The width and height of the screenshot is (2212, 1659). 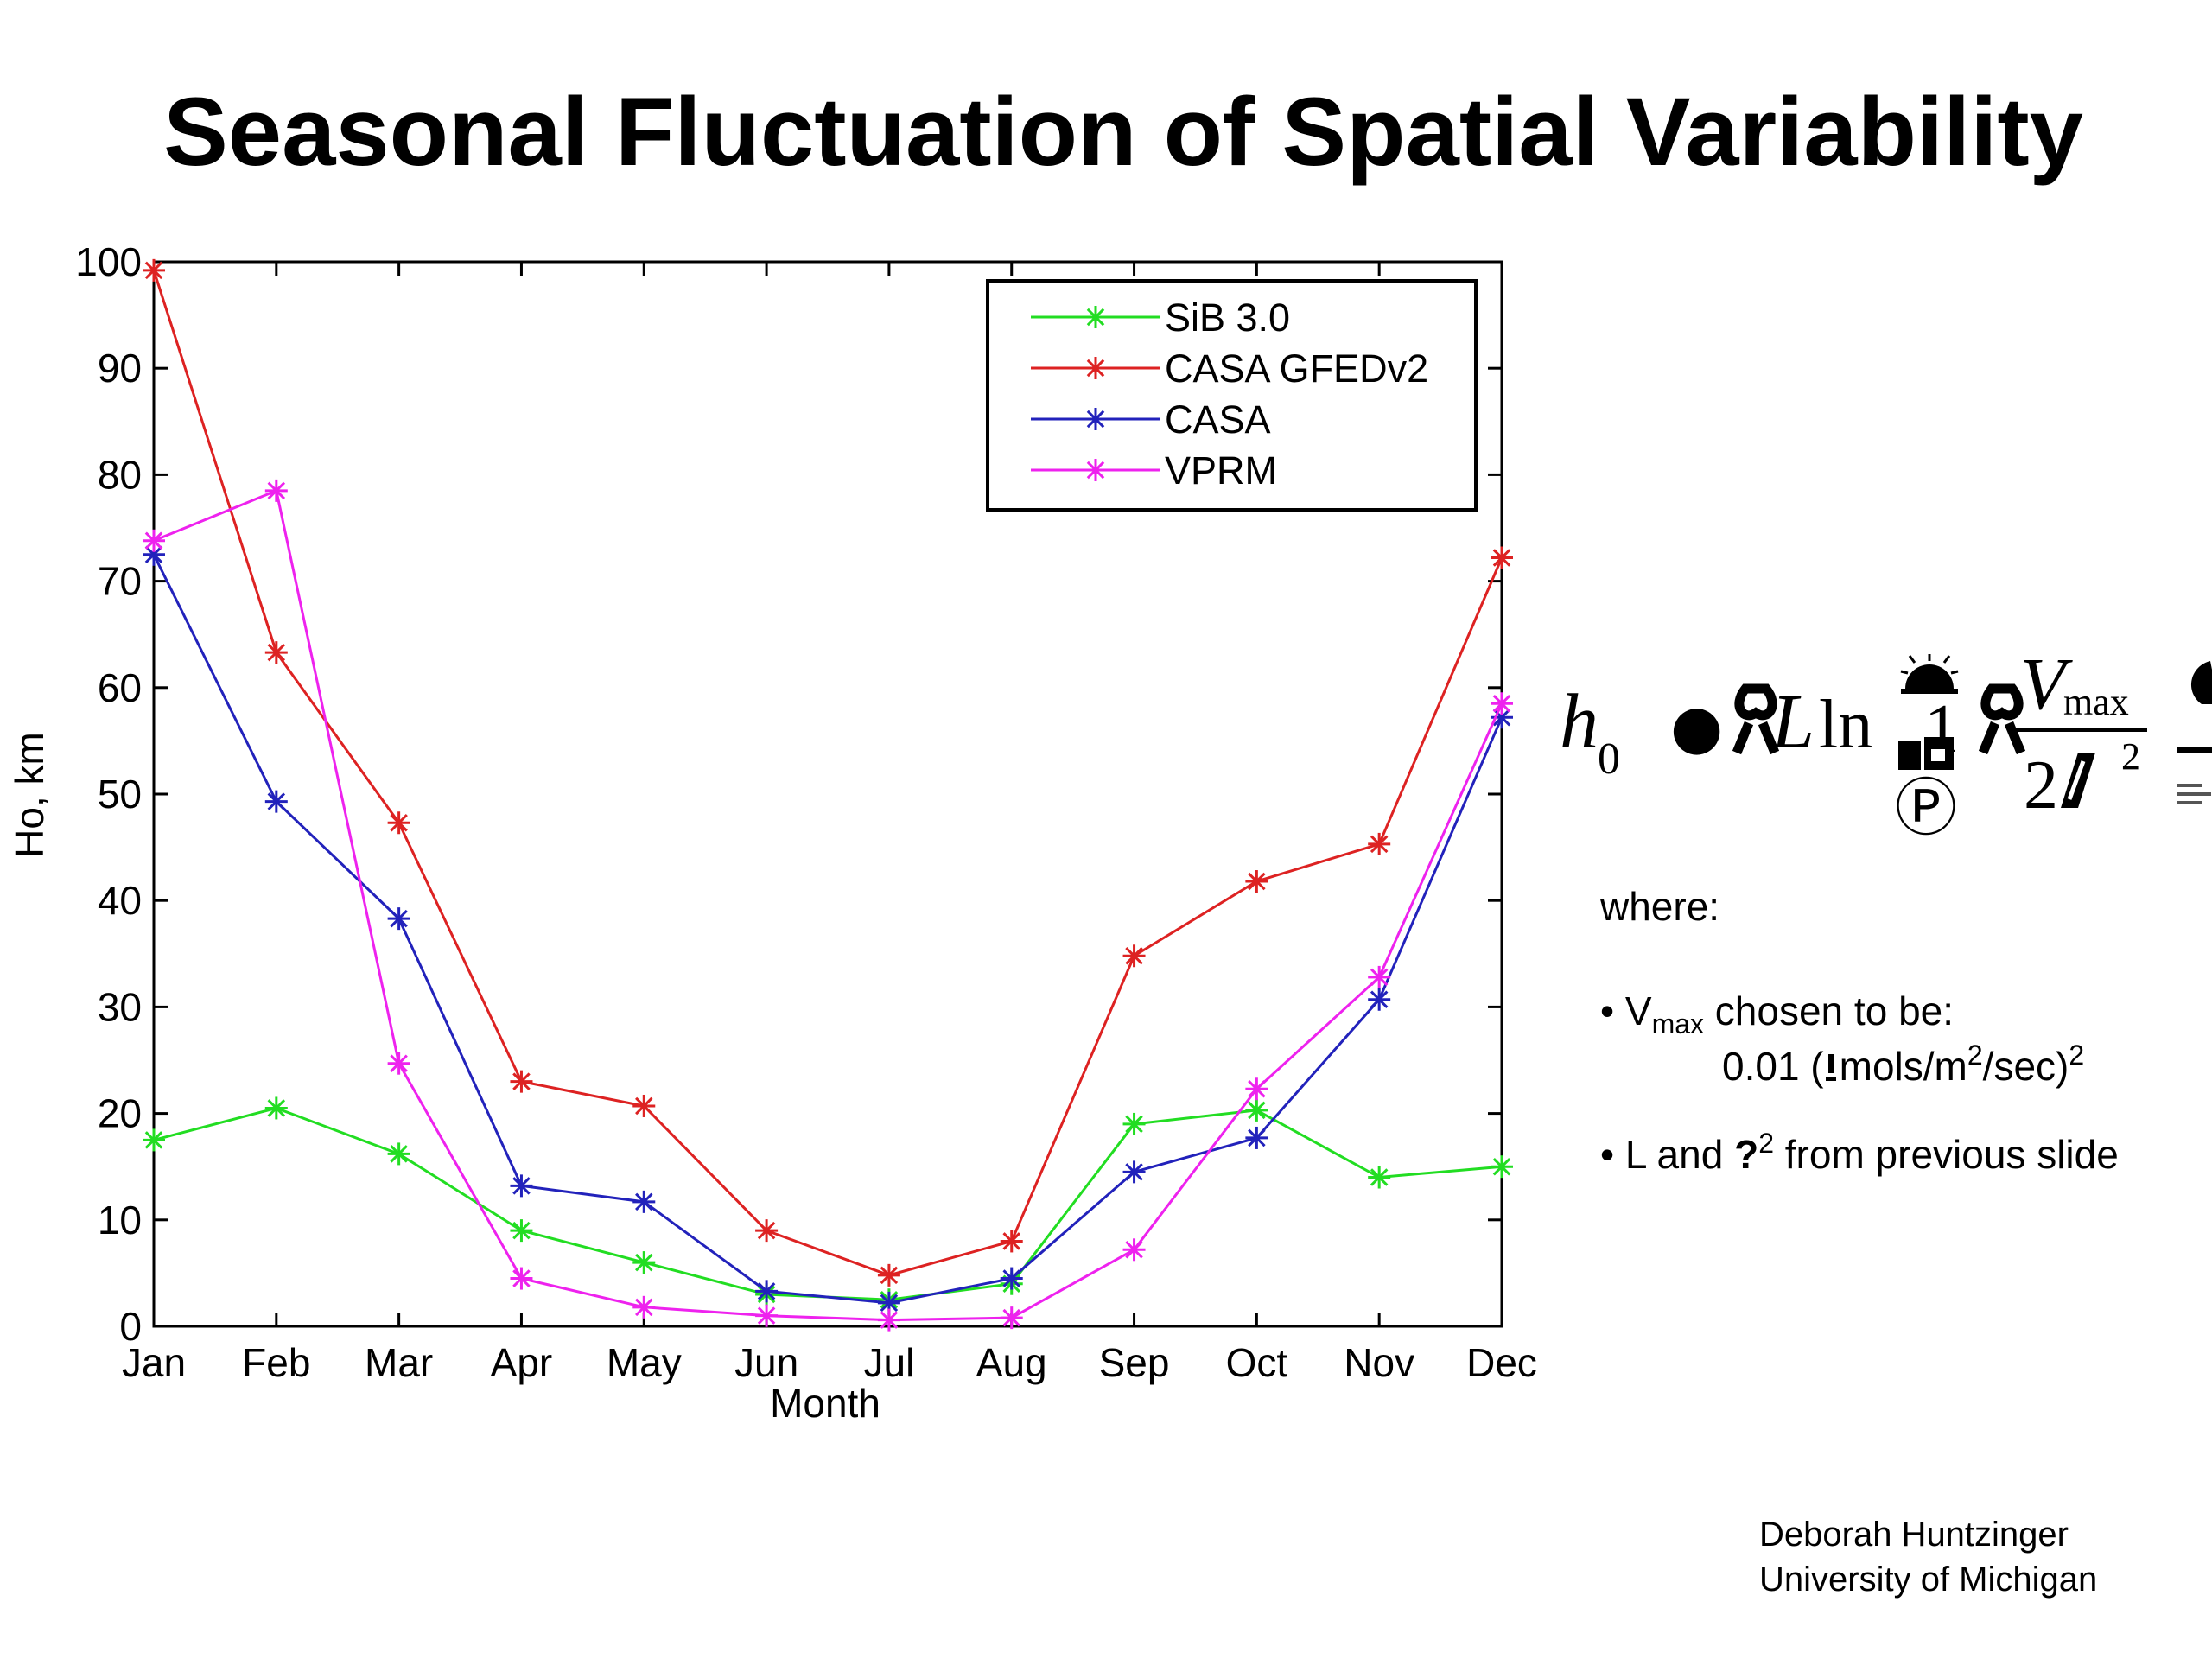 I want to click on legend-label: CASA GFEDv2, so click(x=1296, y=368).